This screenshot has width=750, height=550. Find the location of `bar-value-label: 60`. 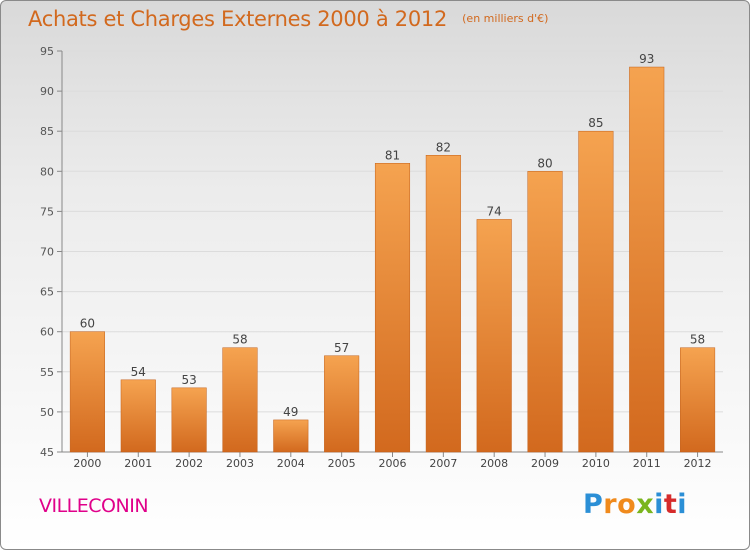

bar-value-label: 60 is located at coordinates (87, 324).